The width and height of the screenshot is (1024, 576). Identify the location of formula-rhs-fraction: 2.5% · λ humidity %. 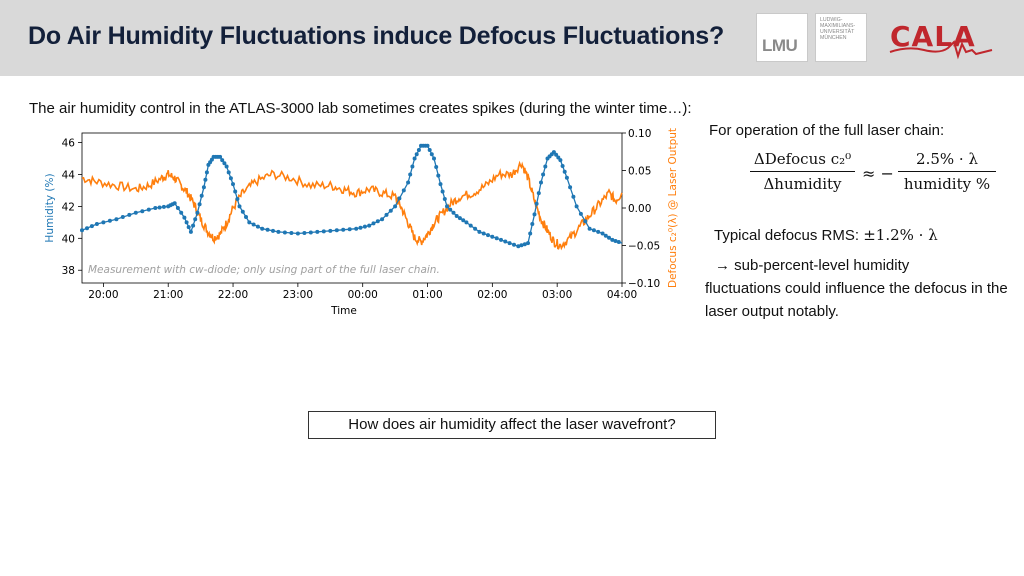
(947, 171).